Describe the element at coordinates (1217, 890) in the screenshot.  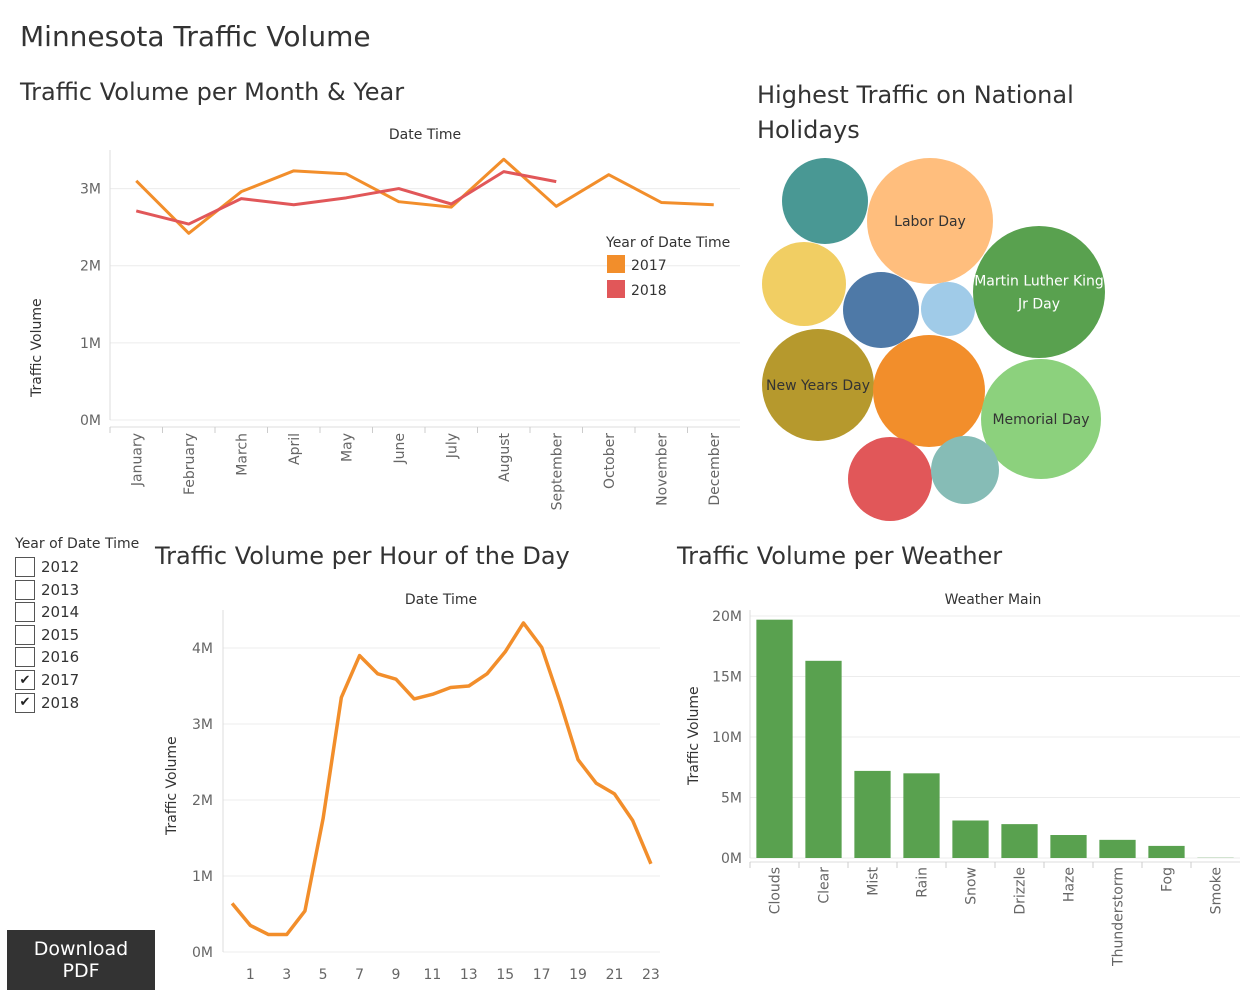
I see `x-tick-label: Smoke` at that location.